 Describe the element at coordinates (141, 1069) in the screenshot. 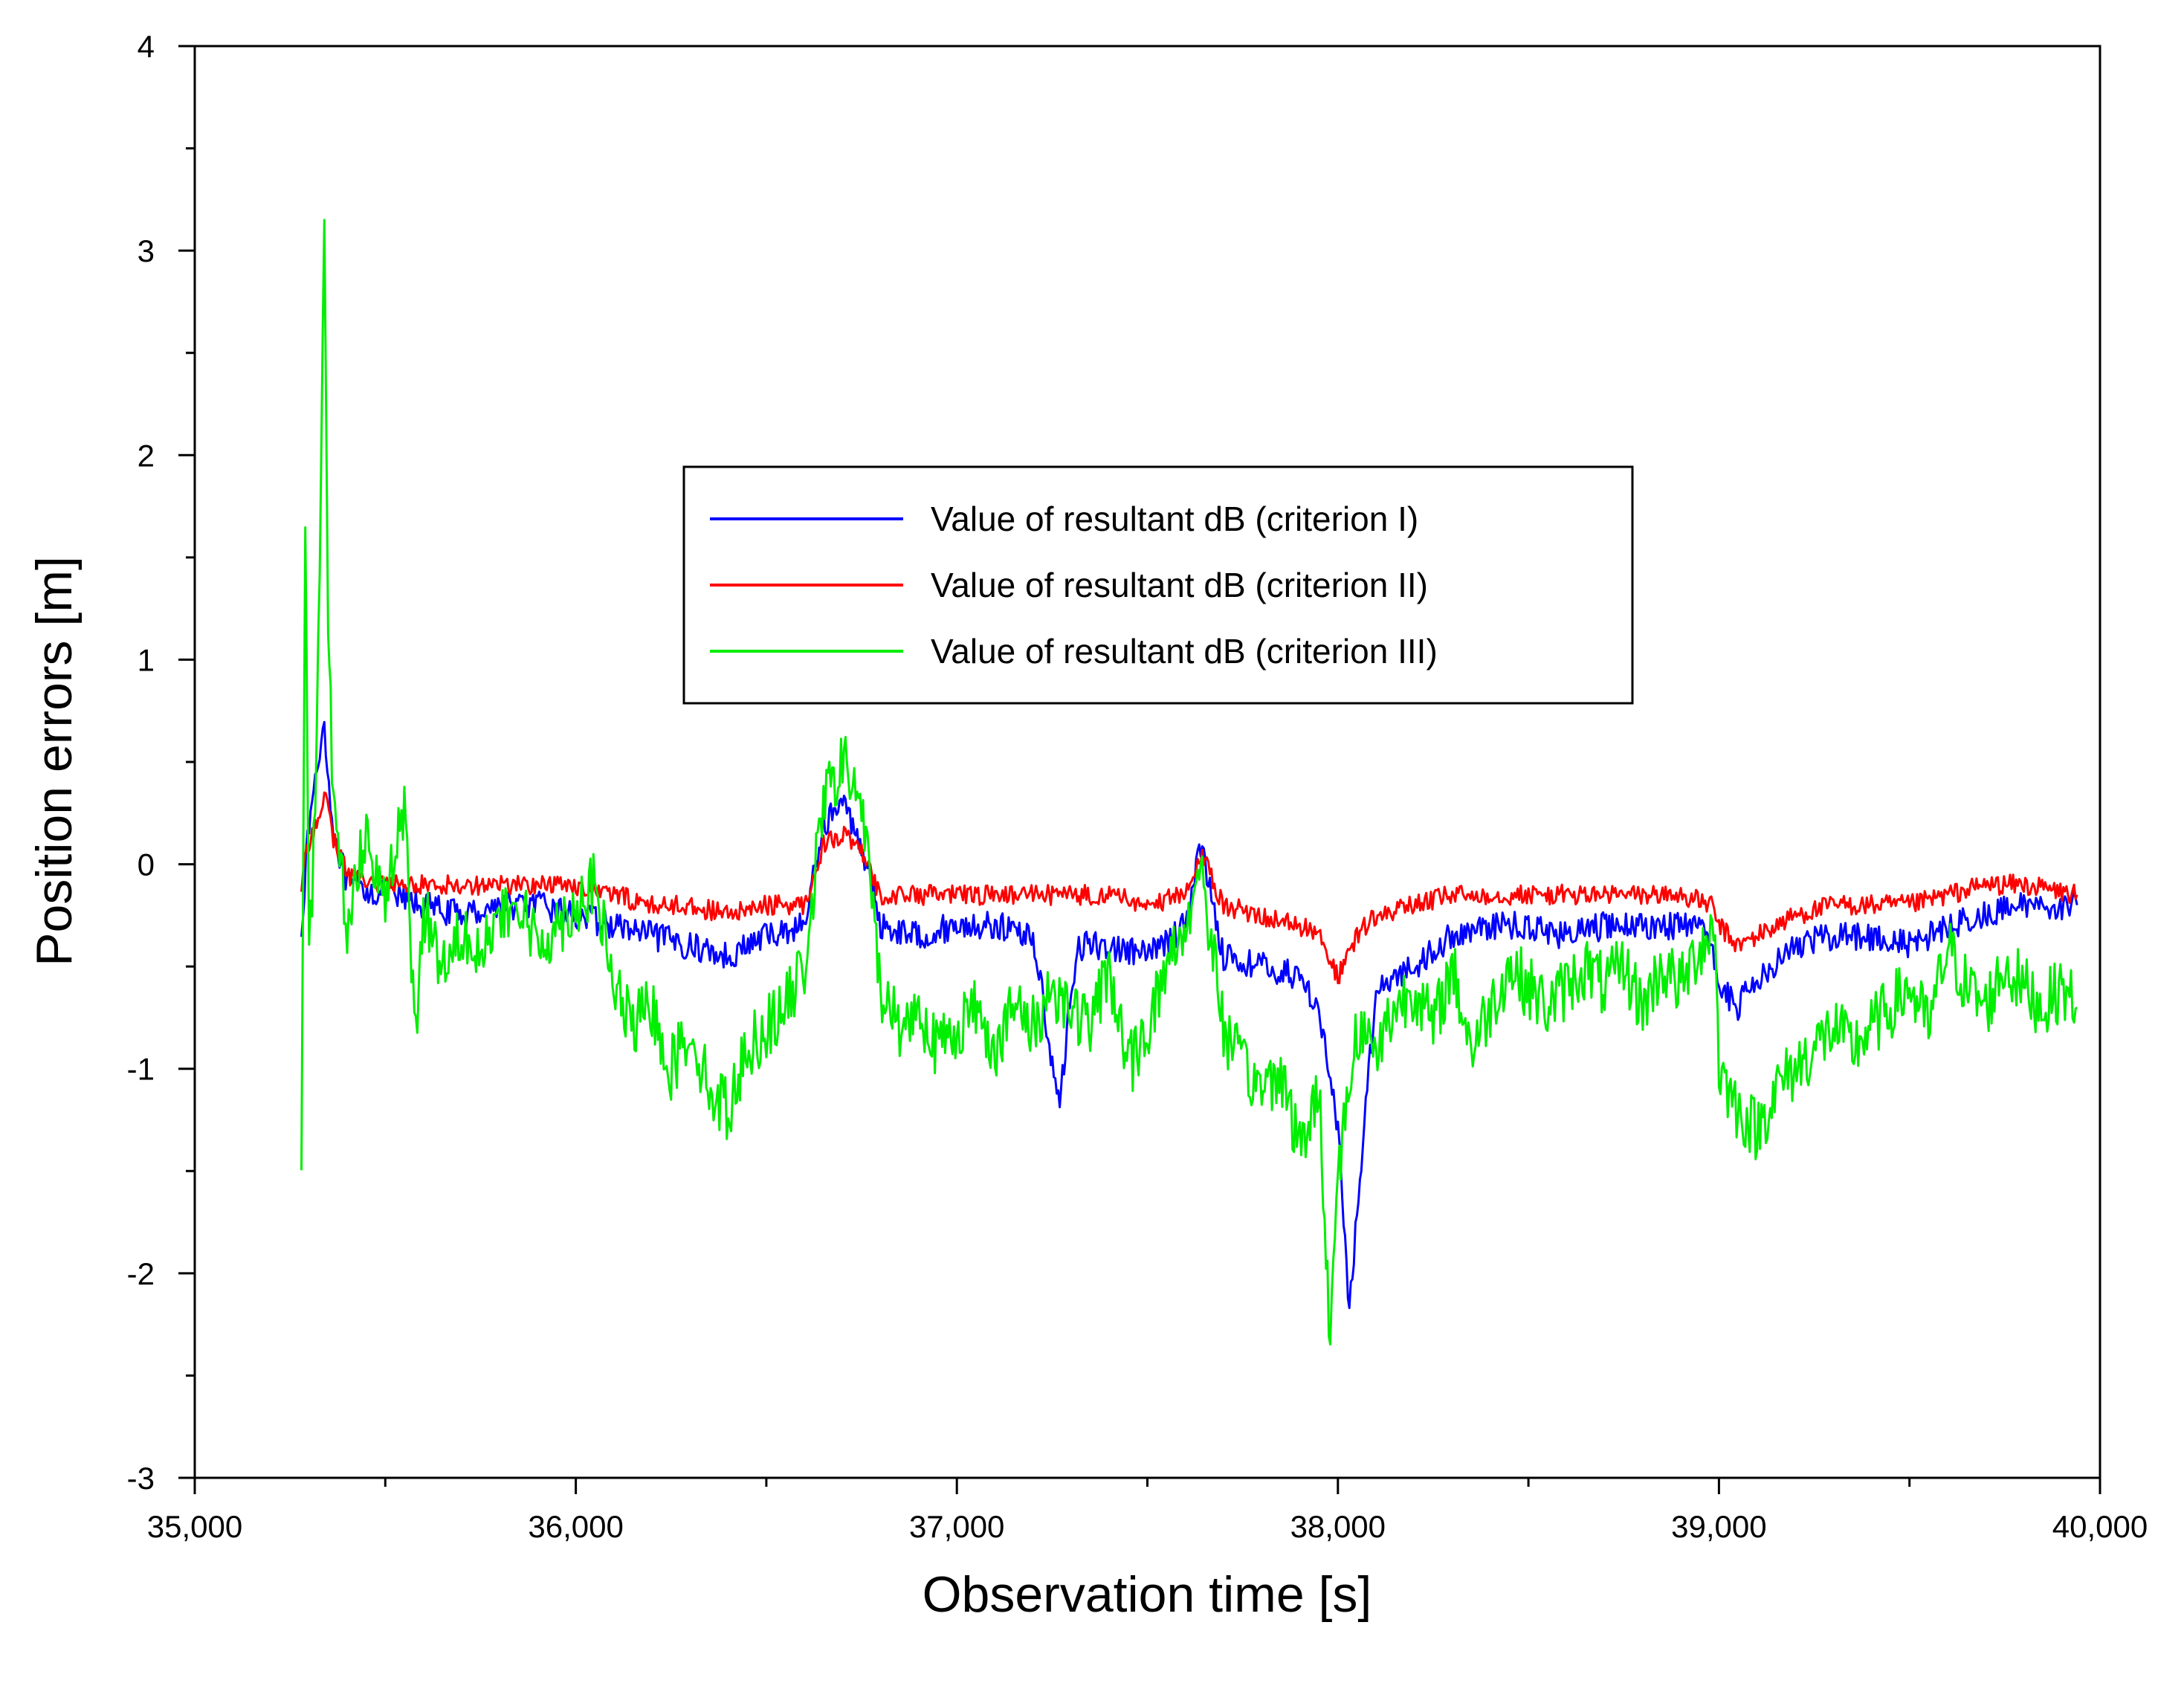

I see `y-tick-label: -1` at that location.